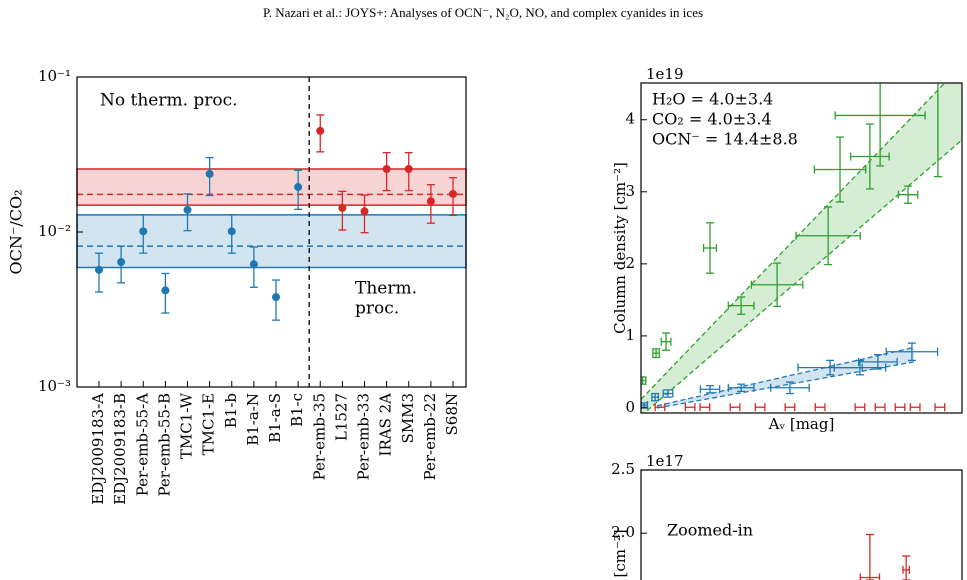  What do you see at coordinates (209, 424) in the screenshot?
I see `x-tick-label: TMC1-E` at bounding box center [209, 424].